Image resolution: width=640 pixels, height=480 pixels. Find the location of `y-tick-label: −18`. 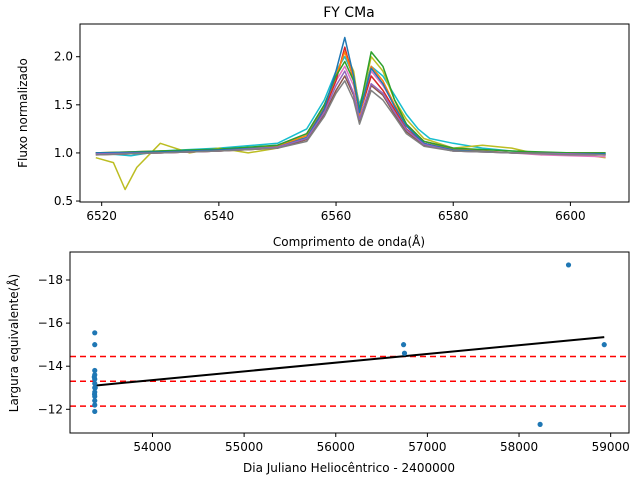

y-tick-label: −18 is located at coordinates (50, 280).